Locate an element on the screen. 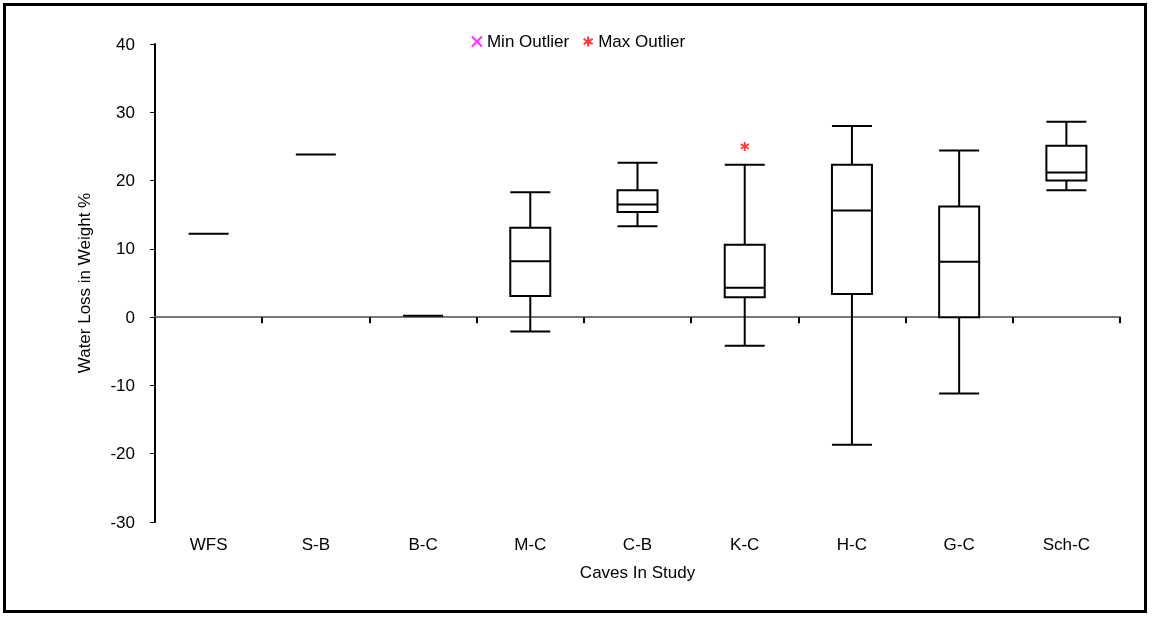 The width and height of the screenshot is (1156, 622). legend-label: Max Outlier is located at coordinates (642, 41).